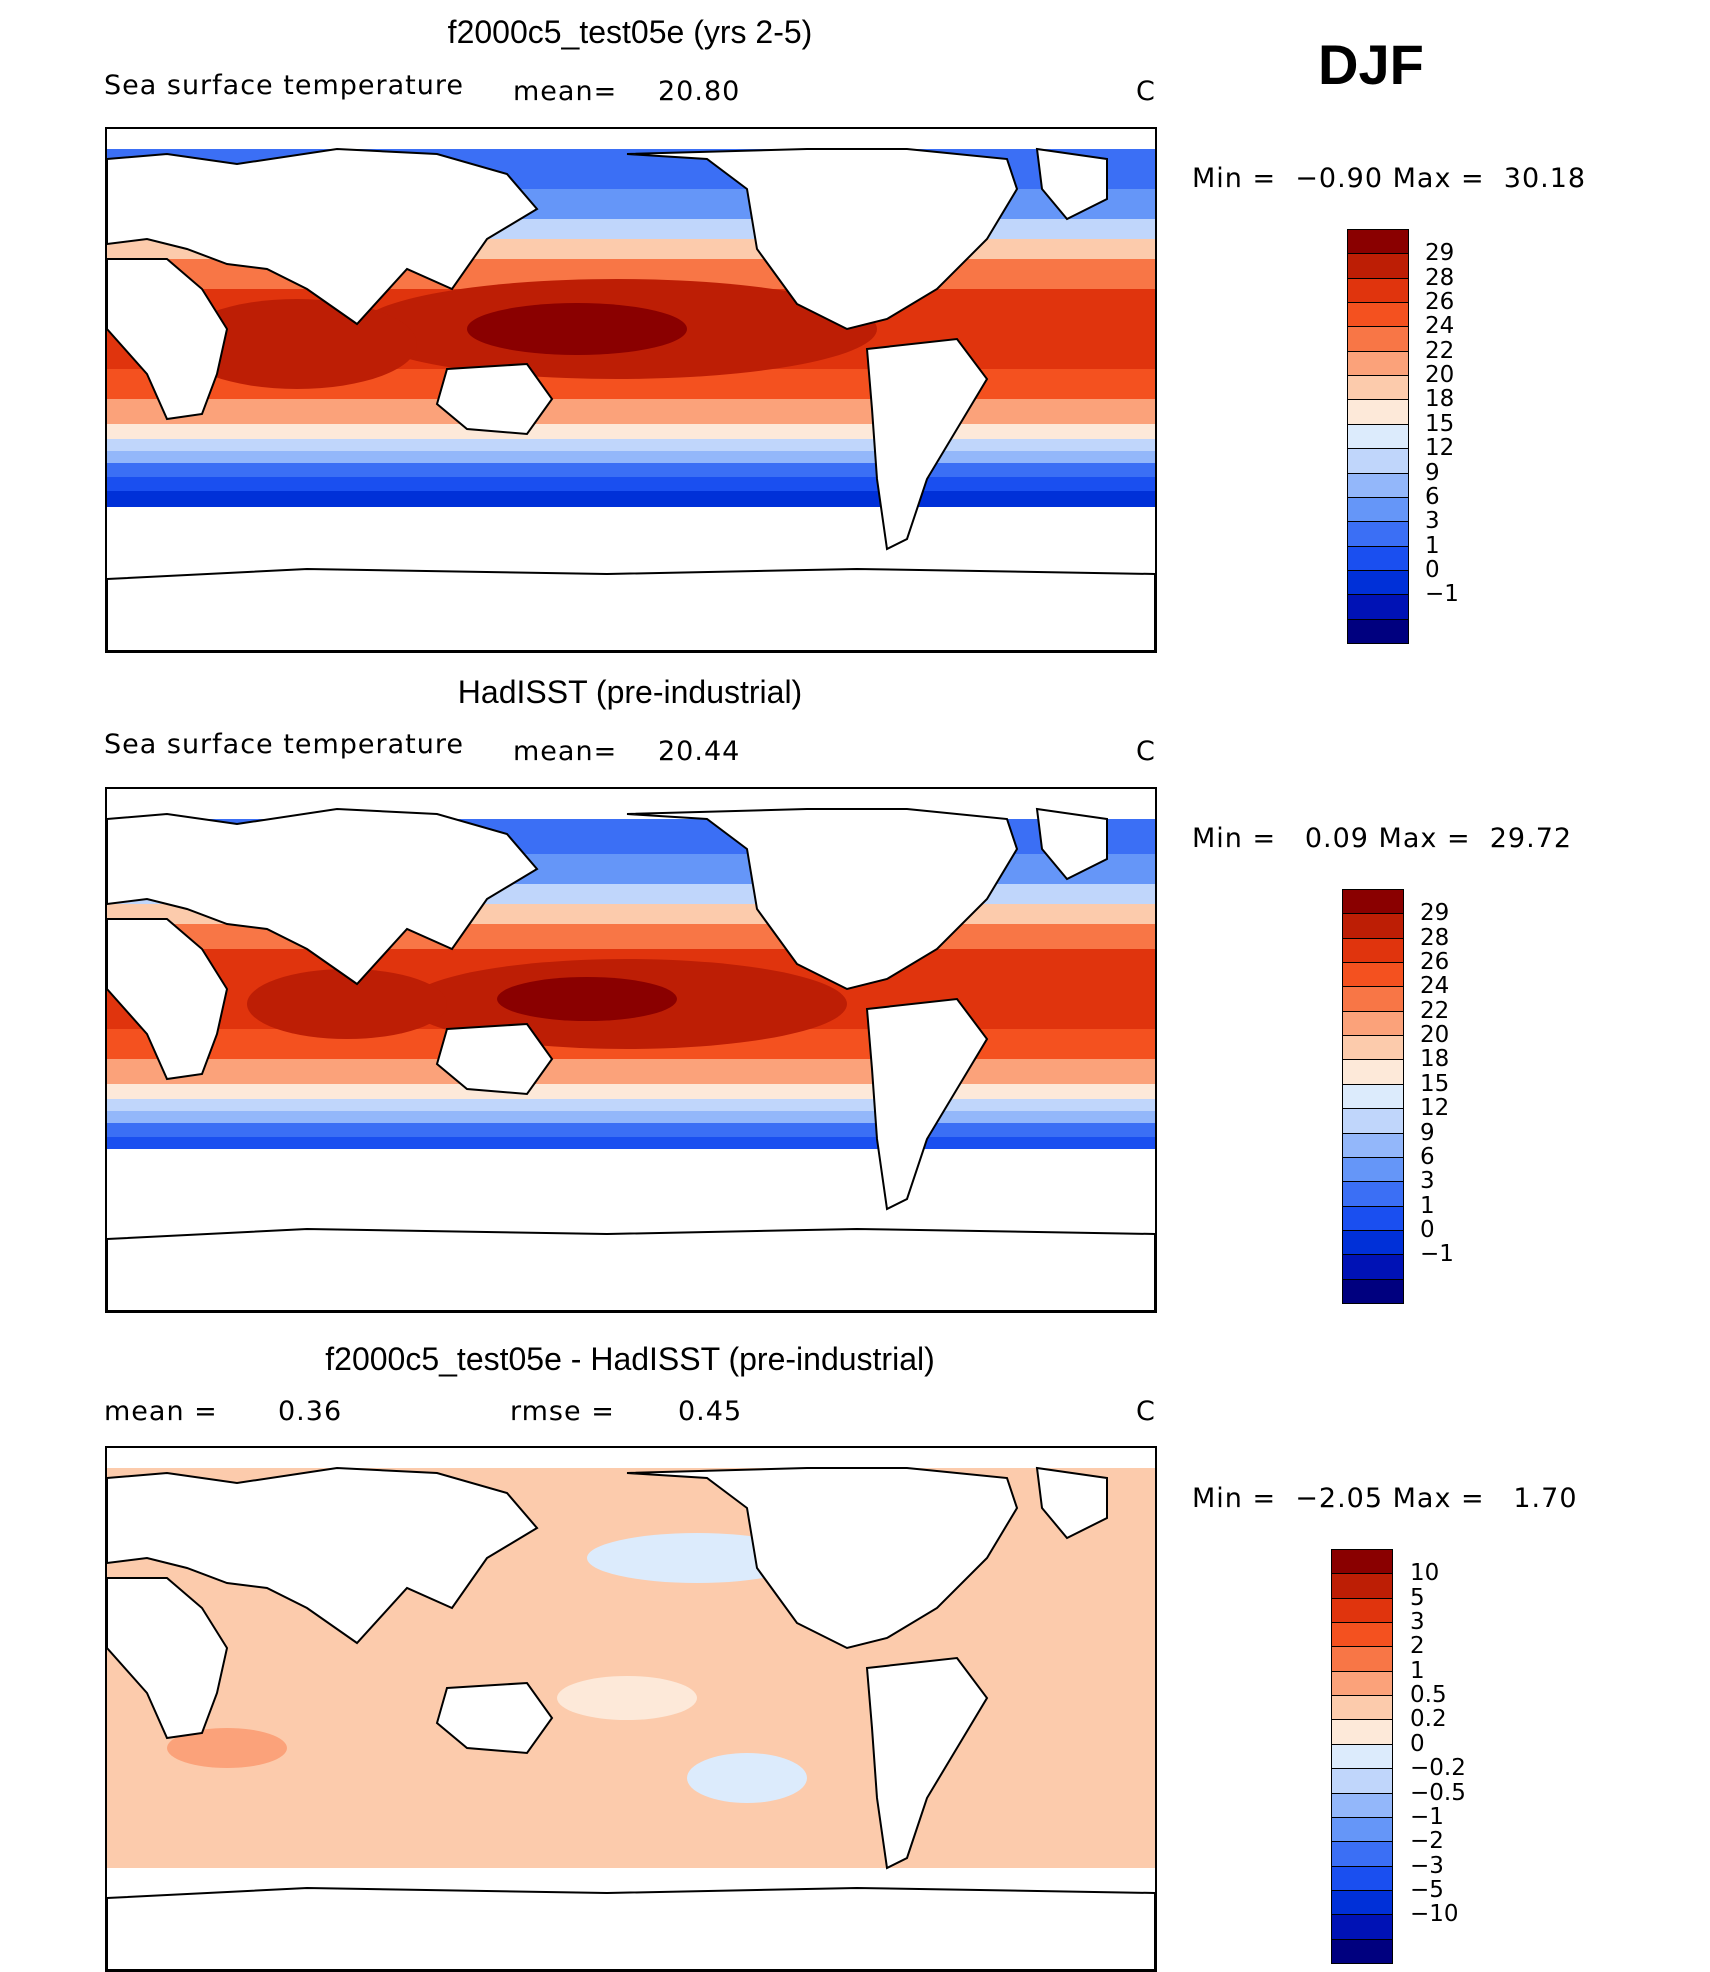 Image resolution: width=1710 pixels, height=1972 pixels. I want to click on panel3-rmse-label: rmse =, so click(562, 1411).